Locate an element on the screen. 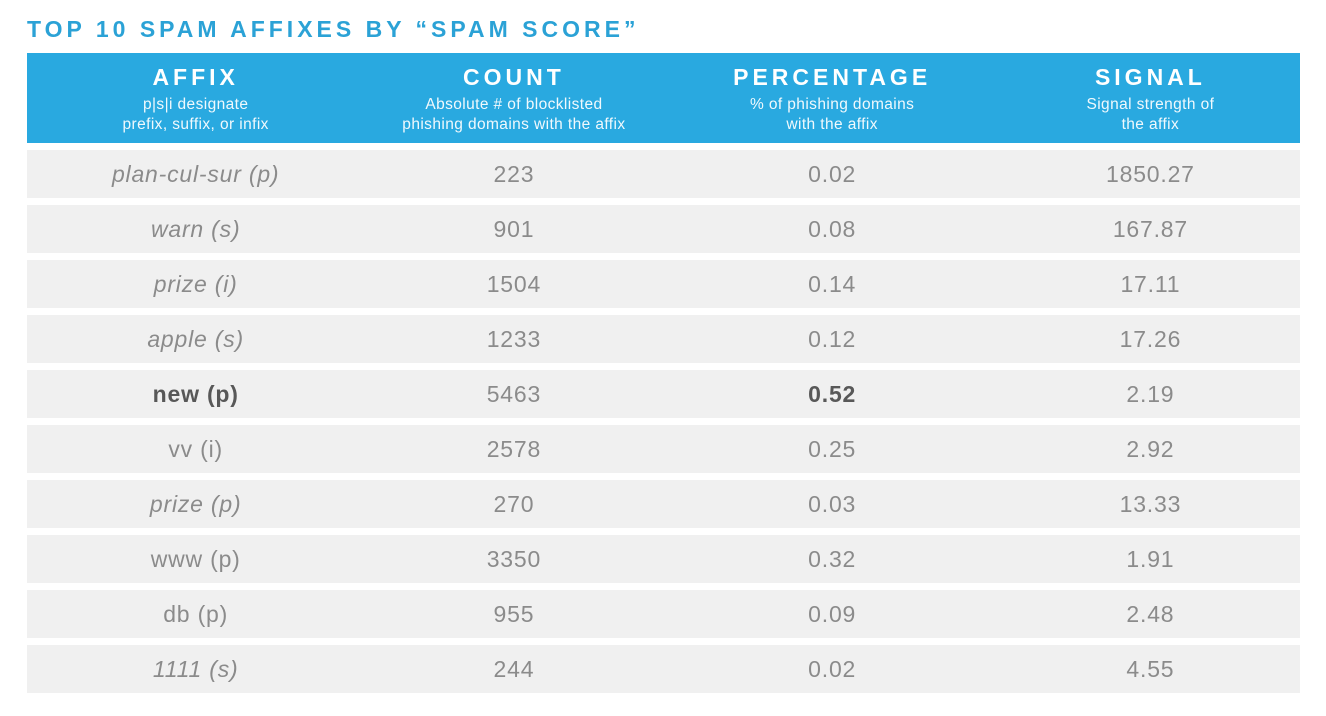 The height and width of the screenshot is (716, 1326). table-row: prize (p) 270 0.03 13.33 is located at coordinates (663, 504).